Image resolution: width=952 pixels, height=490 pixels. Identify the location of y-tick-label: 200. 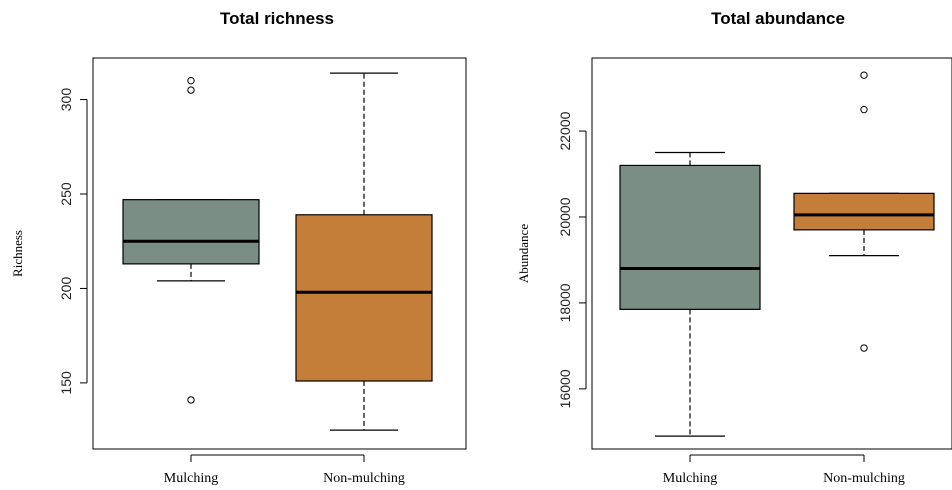
(66, 289).